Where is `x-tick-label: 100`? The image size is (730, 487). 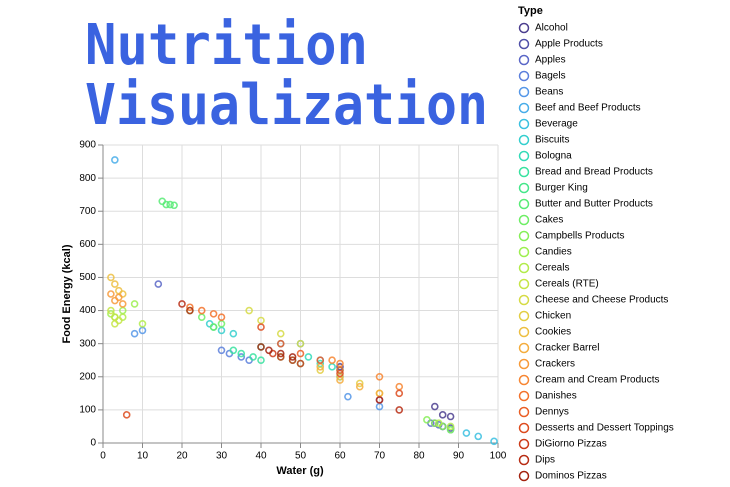 x-tick-label: 100 is located at coordinates (498, 456).